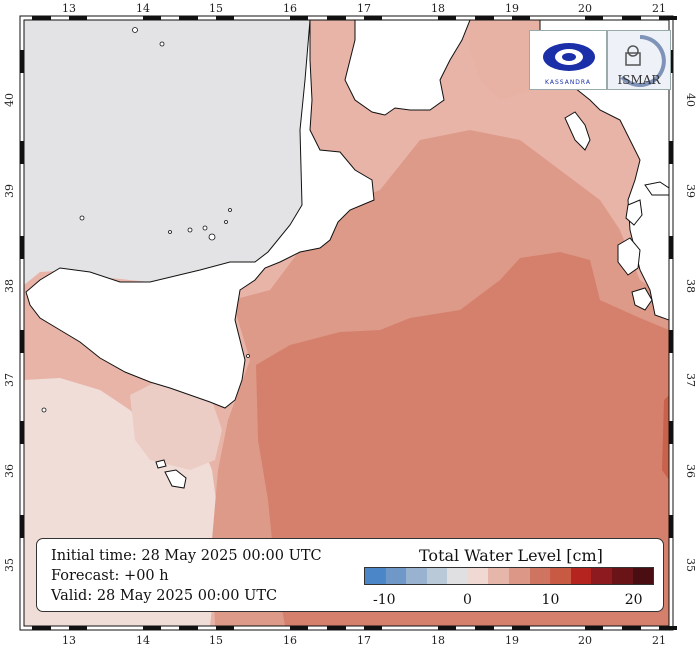 The height and width of the screenshot is (652, 700). What do you see at coordinates (633, 600) in the screenshot?
I see `colorbar-tick-label: 20` at bounding box center [633, 600].